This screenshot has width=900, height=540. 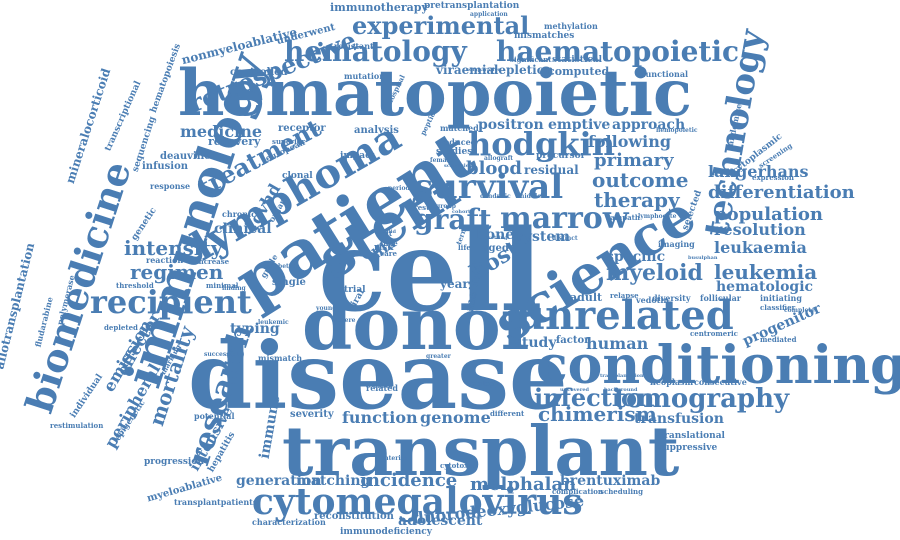 I want to click on word-setting: setting, so click(x=498, y=238).